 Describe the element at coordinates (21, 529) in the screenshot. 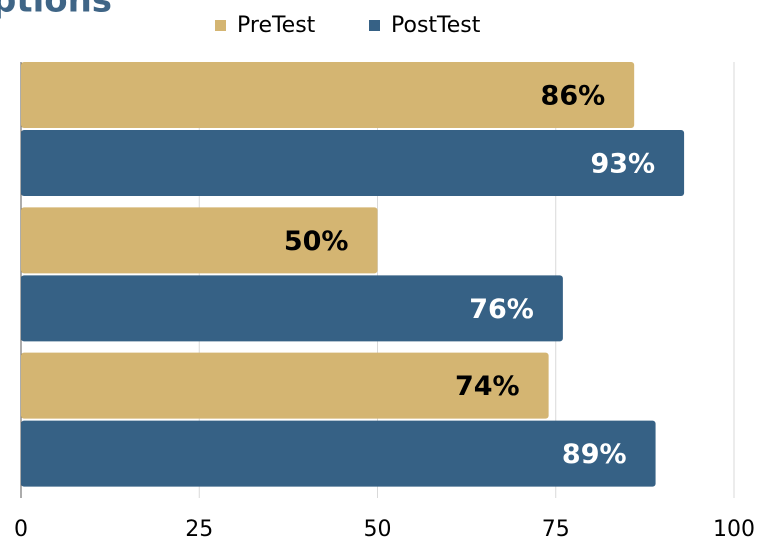

I see `x-tick-label: 0` at that location.